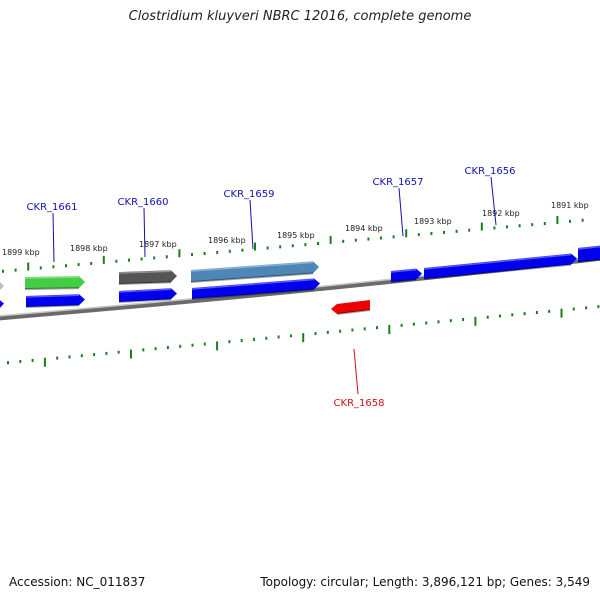 The image size is (600, 600). Describe the element at coordinates (158, 244) in the screenshot. I see `kbp-label: 1897 kbp` at that location.